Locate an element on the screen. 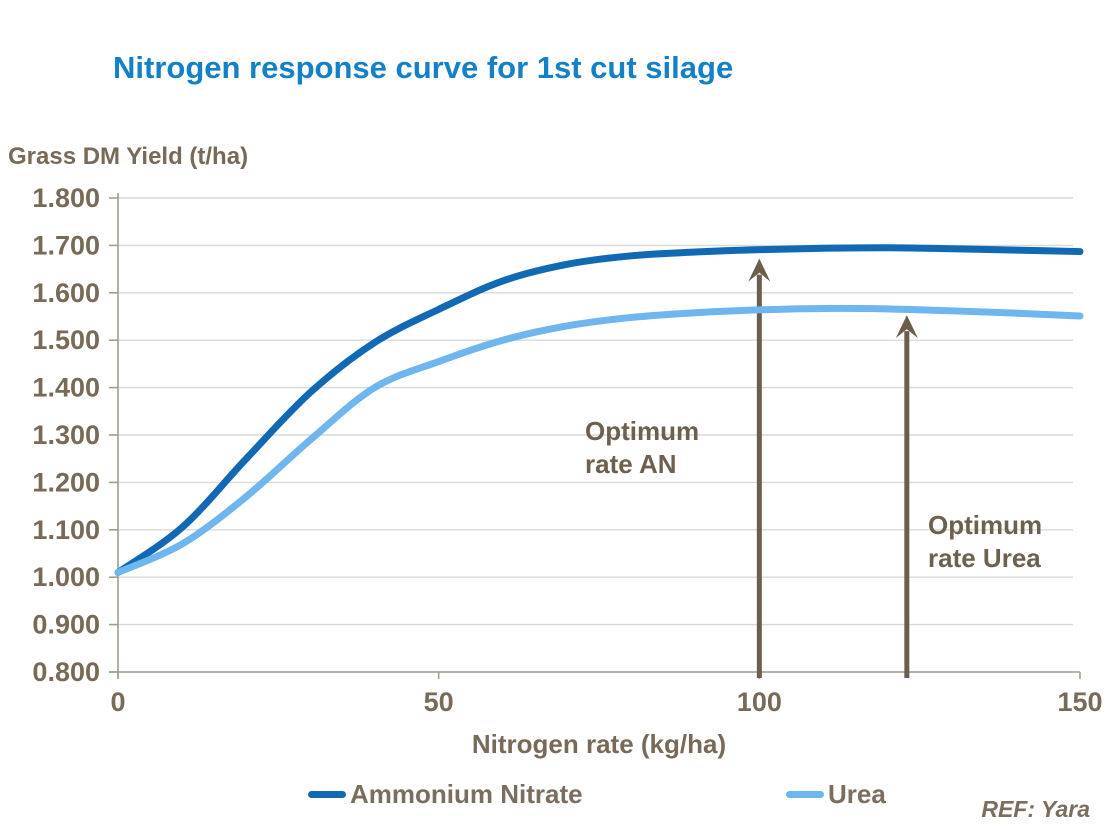 This screenshot has height=833, width=1110. legend: Ammonium Nitrate Urea is located at coordinates (555, 797).